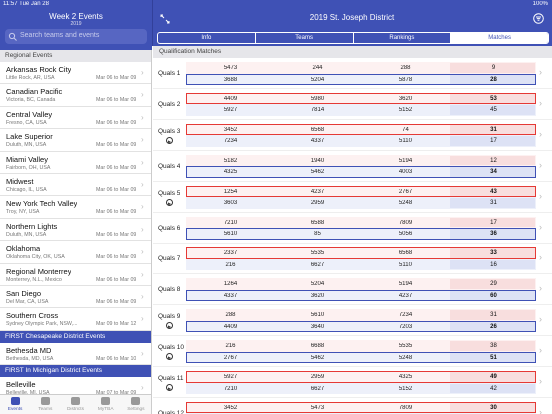 The width and height of the screenshot is (552, 414). What do you see at coordinates (207, 38) in the screenshot?
I see `segment: Info` at bounding box center [207, 38].